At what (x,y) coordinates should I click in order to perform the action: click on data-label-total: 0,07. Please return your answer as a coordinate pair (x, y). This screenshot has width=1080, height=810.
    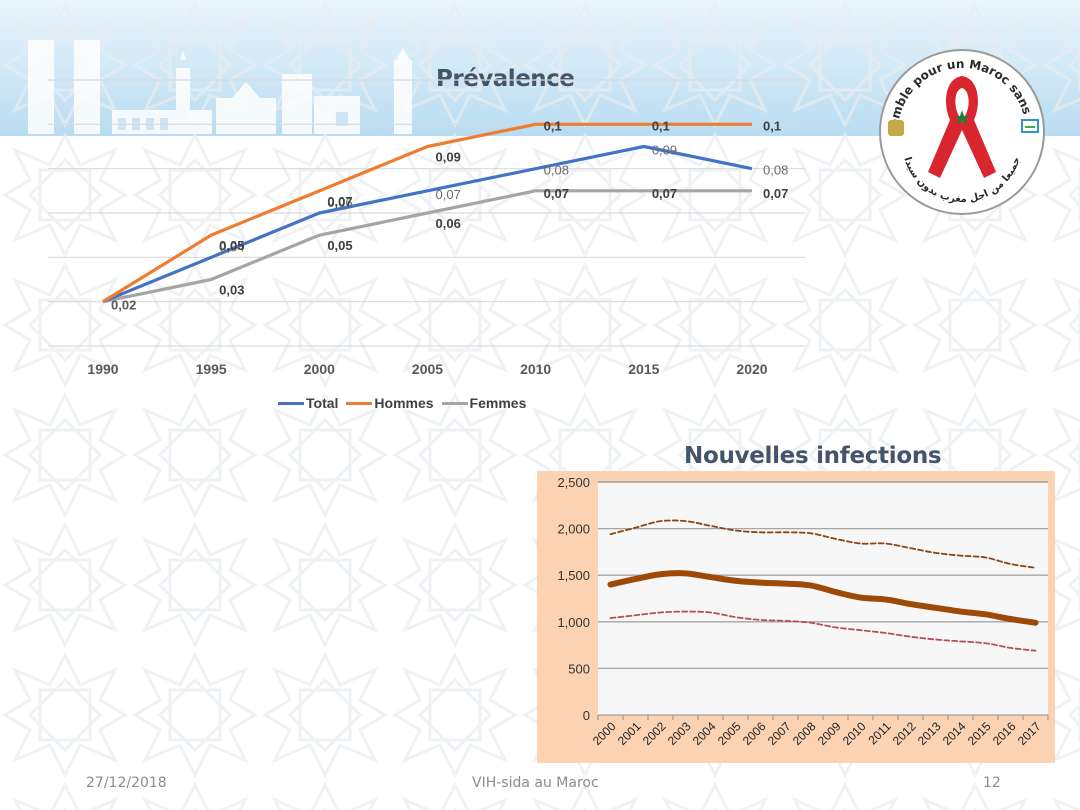
    Looking at the image, I should click on (448, 194).